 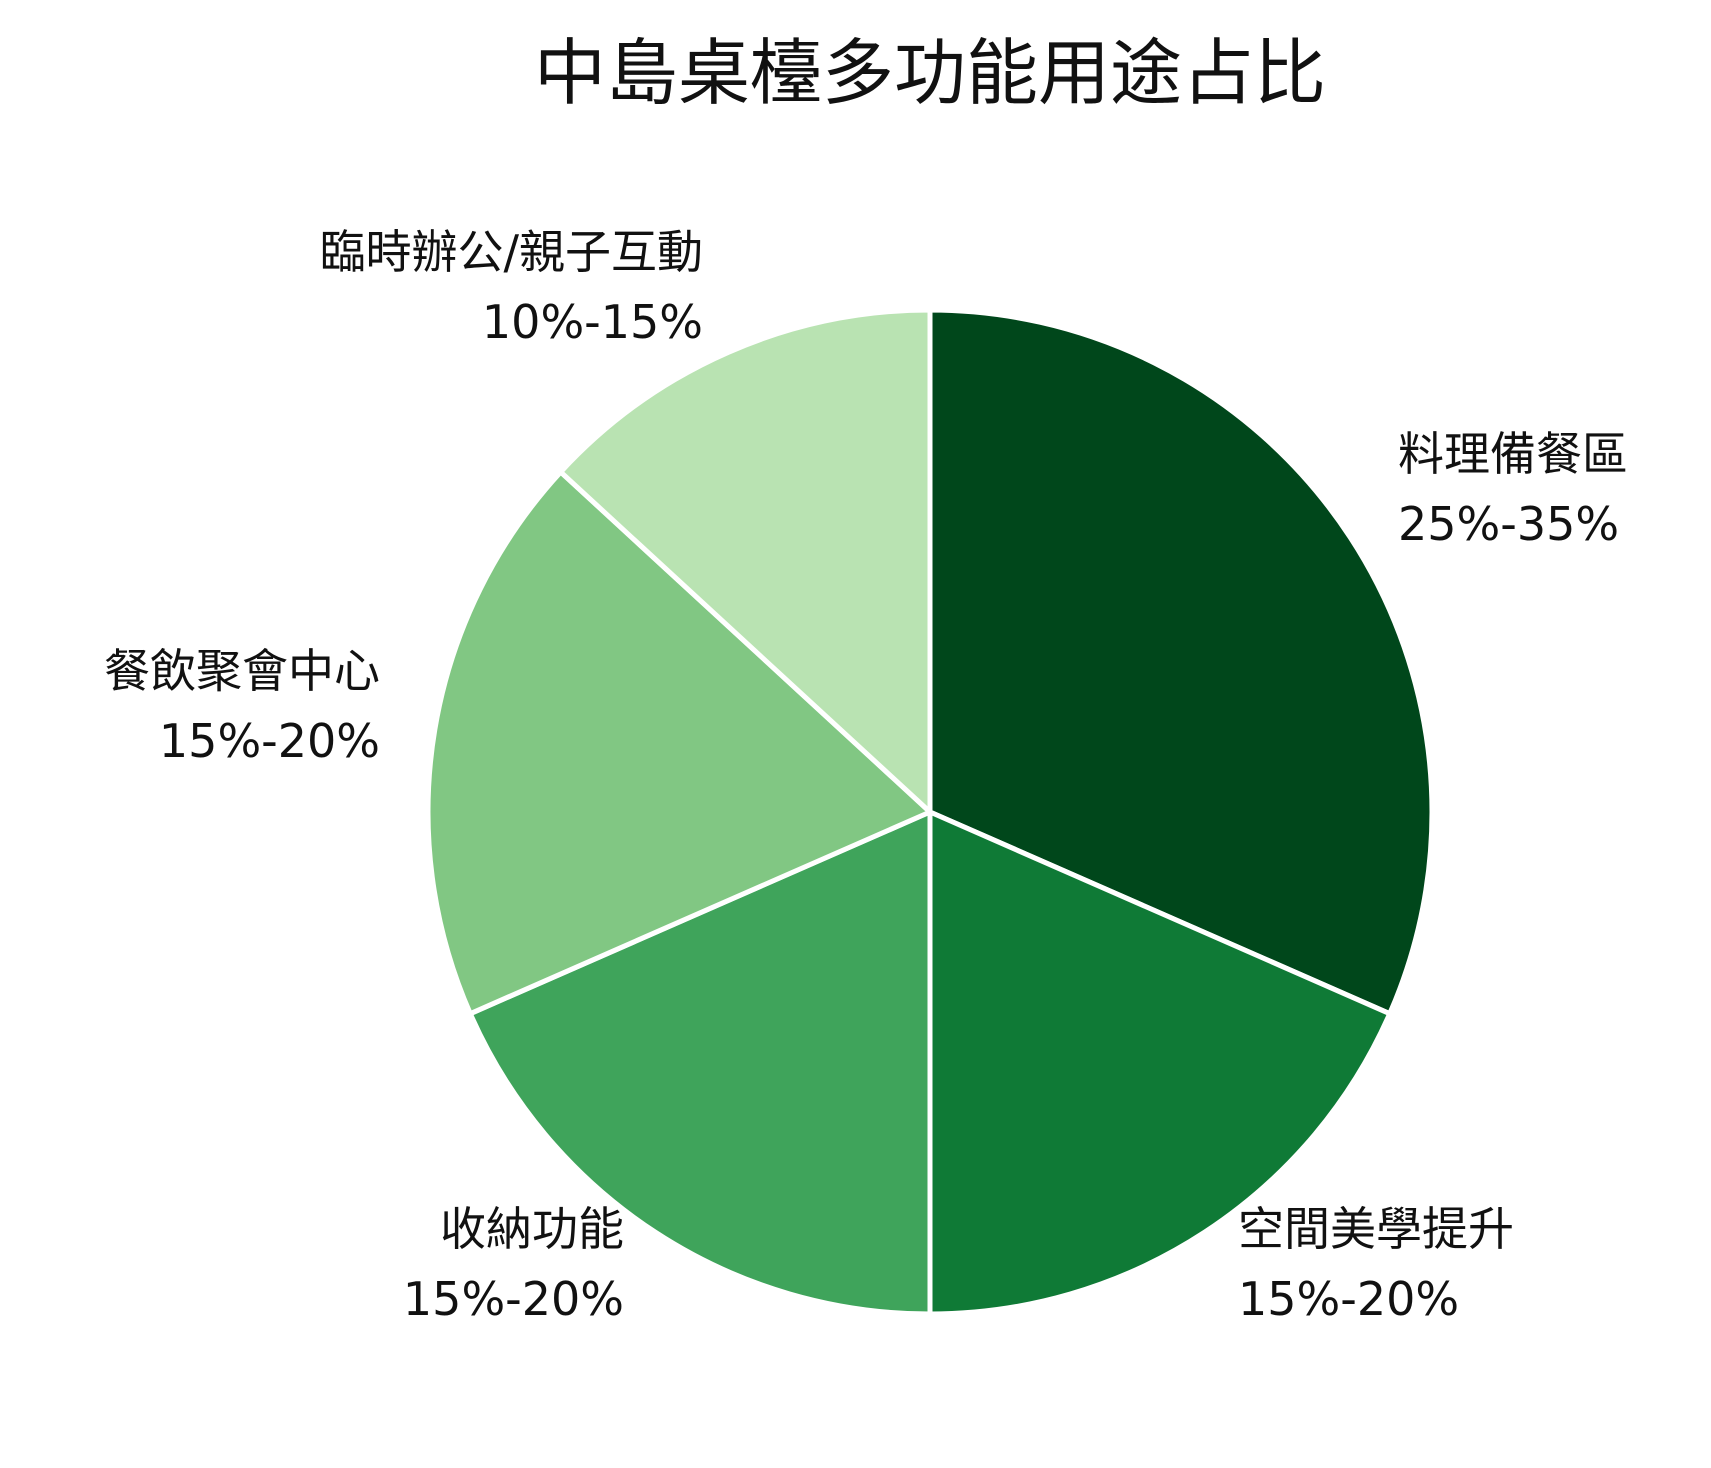 I want to click on slice-value-label: 25%-35%, so click(x=1508, y=524).